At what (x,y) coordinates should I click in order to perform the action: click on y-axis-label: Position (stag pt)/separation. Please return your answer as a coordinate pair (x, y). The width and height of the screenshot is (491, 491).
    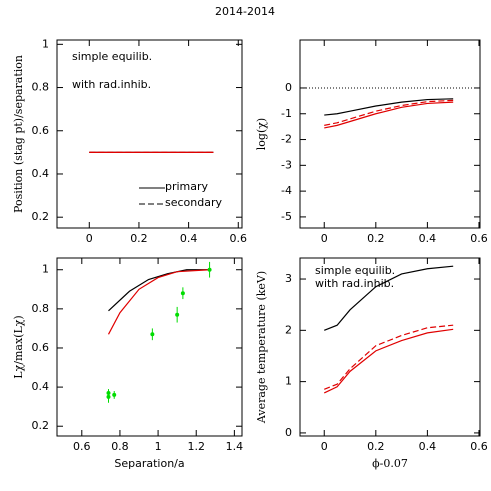
    Looking at the image, I should click on (18, 134).